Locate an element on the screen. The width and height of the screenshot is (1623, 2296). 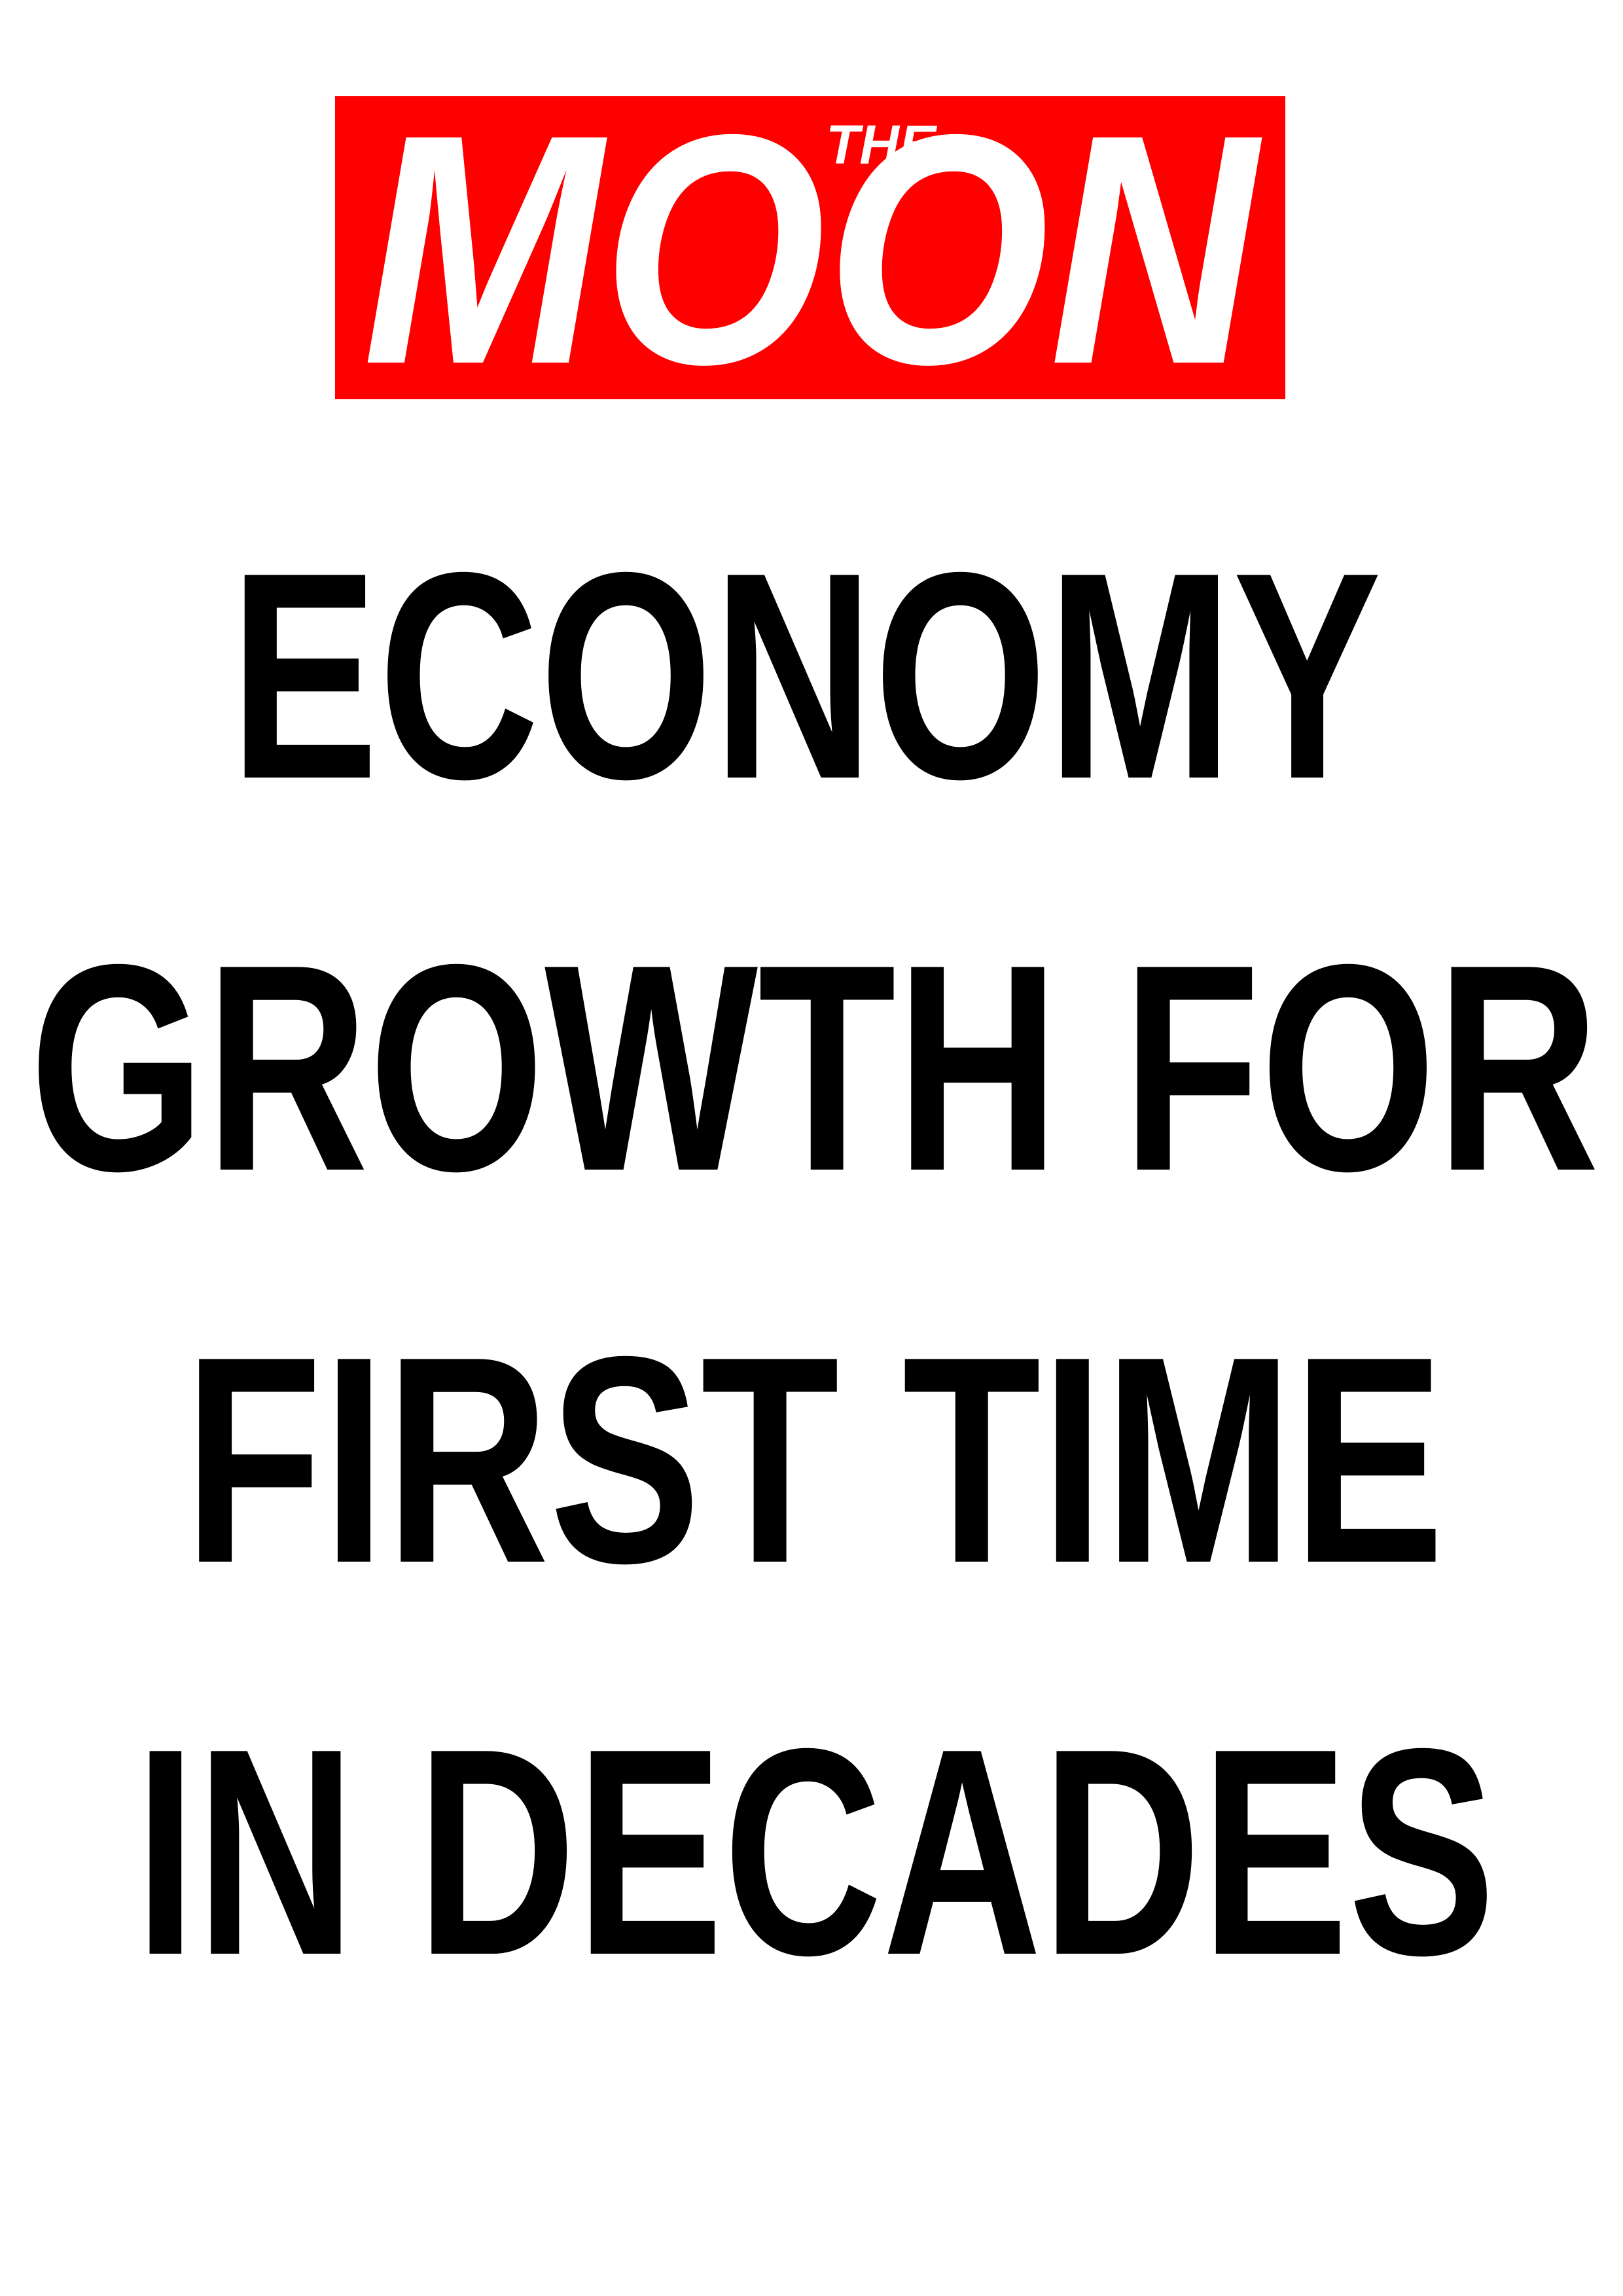
headline-line: FIRST TIME is located at coordinates (814, 1460).